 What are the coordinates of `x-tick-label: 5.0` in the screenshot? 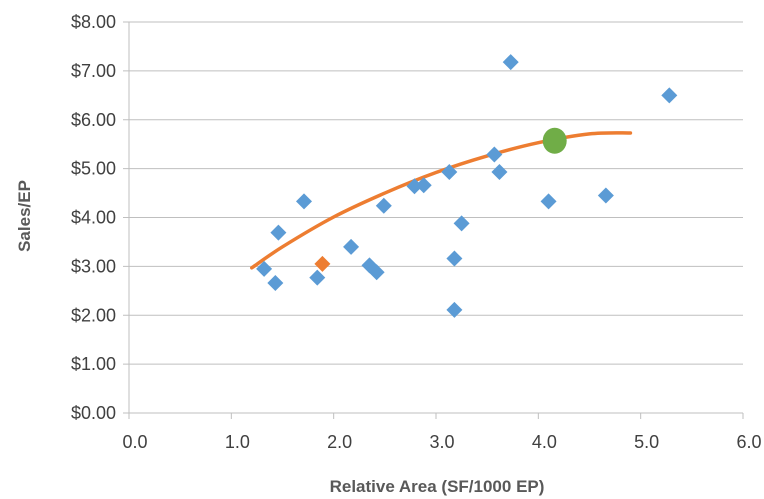 It's located at (646, 442).